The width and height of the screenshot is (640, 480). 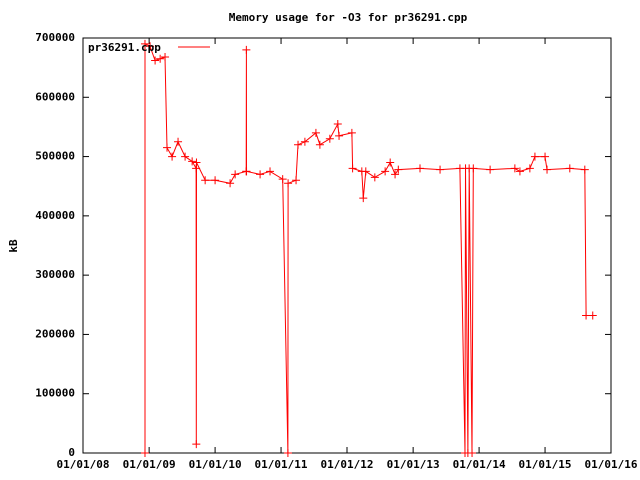 I want to click on y-tick-label: 100000, so click(x=55, y=393).